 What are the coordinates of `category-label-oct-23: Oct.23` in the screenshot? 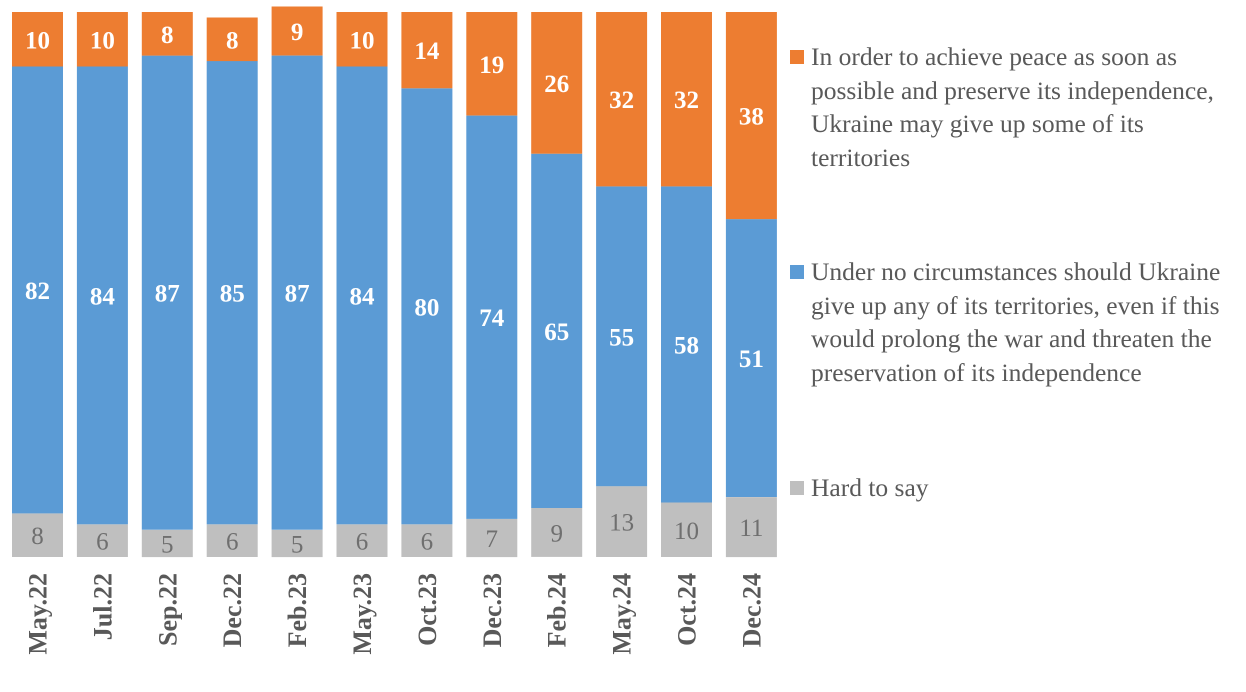 It's located at (427, 609).